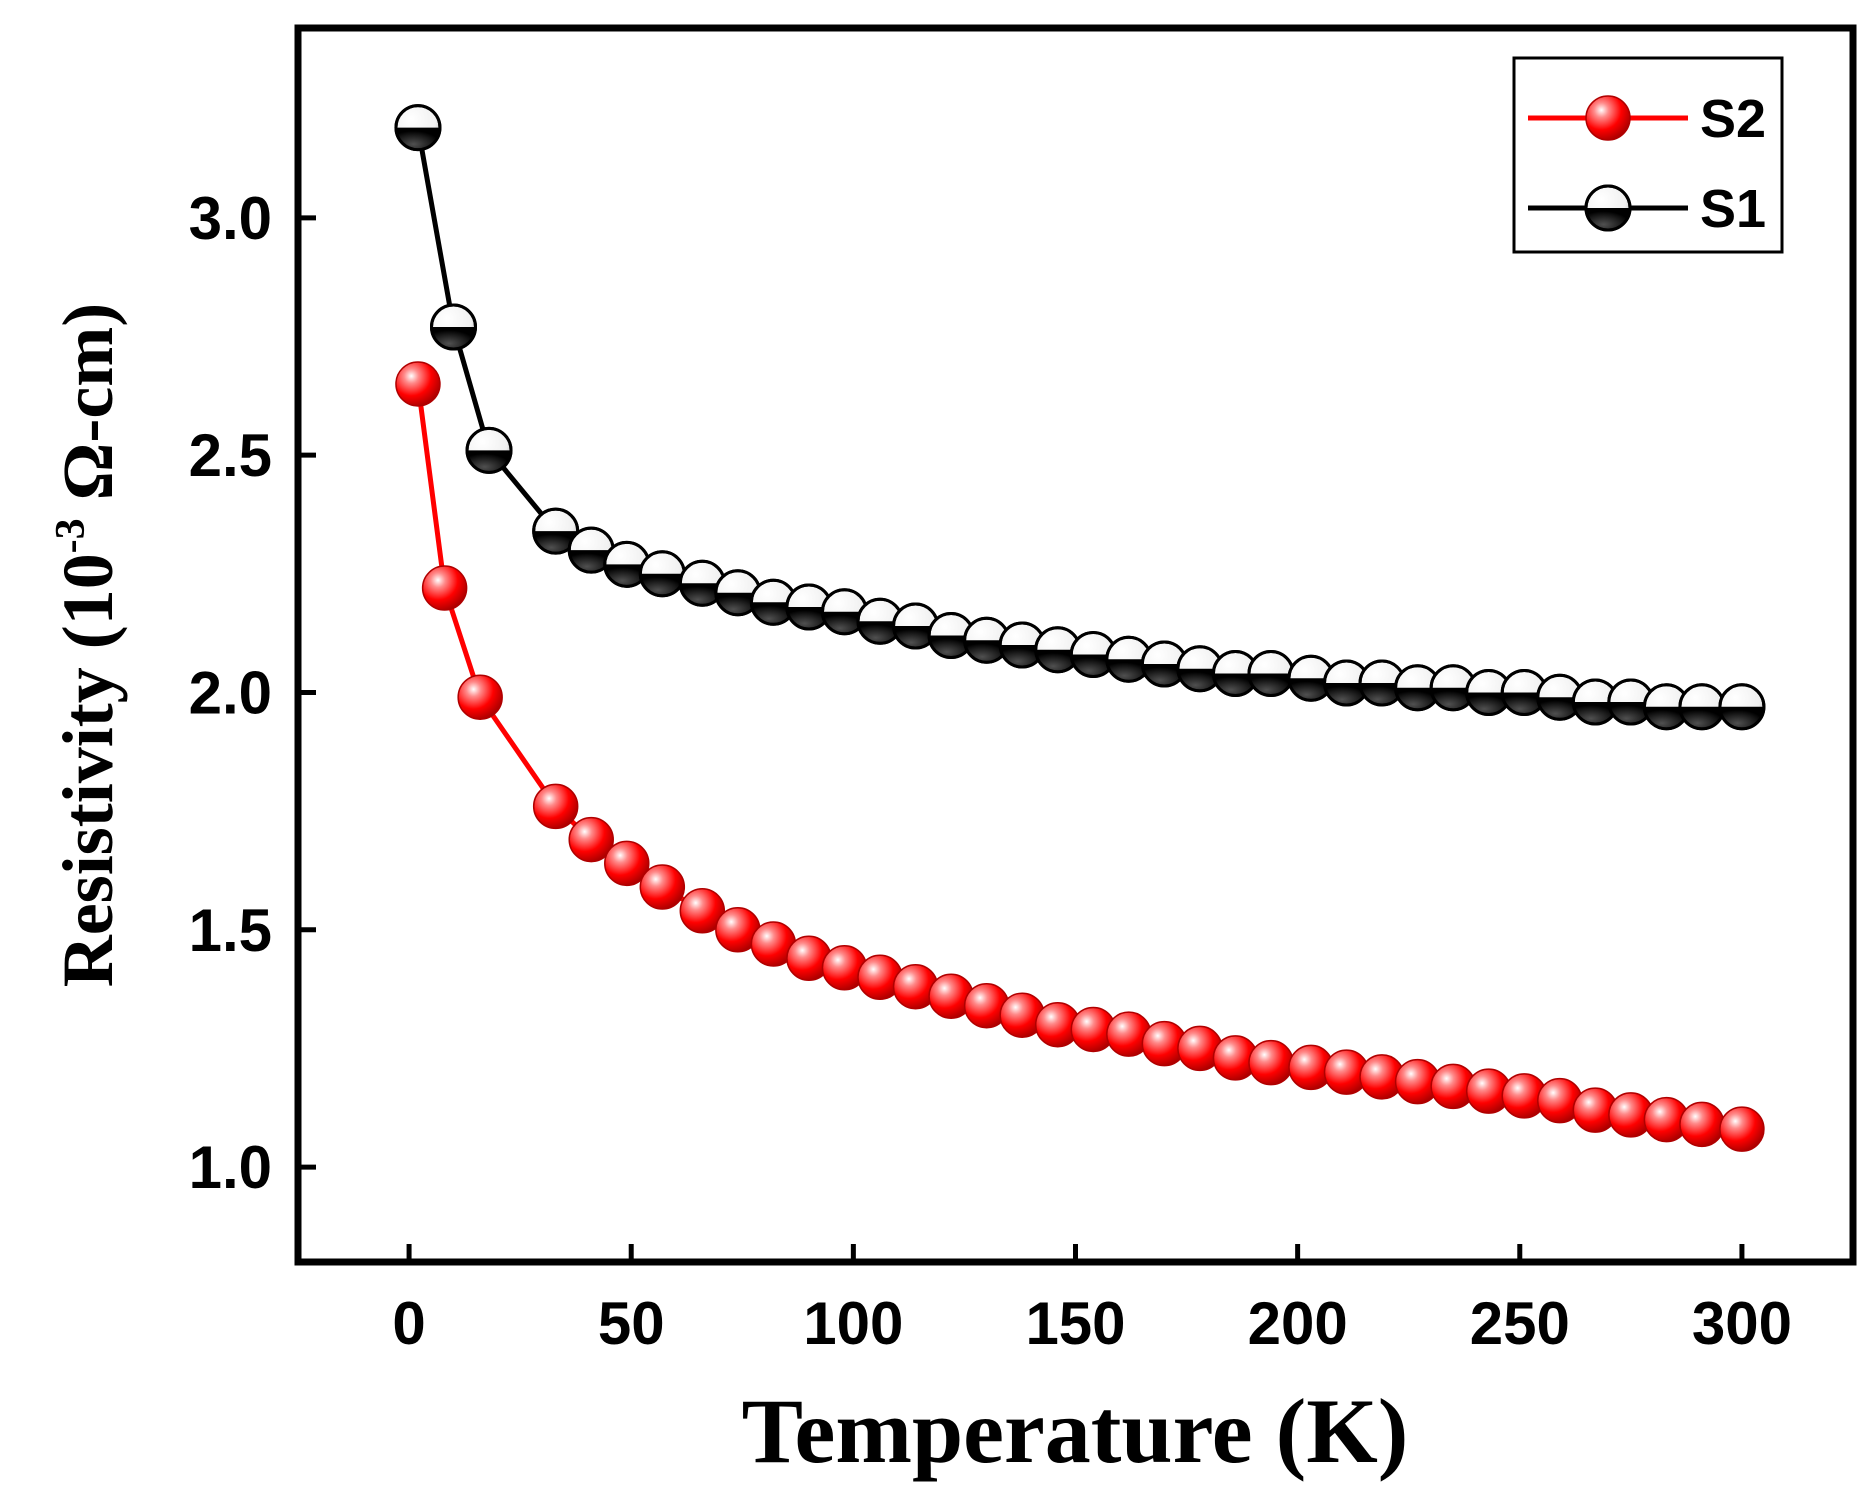 This screenshot has width=1875, height=1493. I want to click on y-tick-label-1: 1.5, so click(230, 930).